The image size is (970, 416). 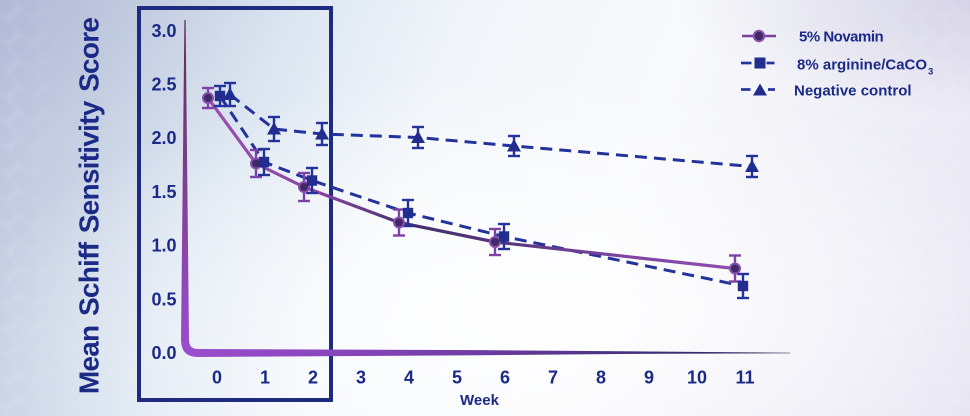 What do you see at coordinates (163, 85) in the screenshot?
I see `svg-text: 2.5` at bounding box center [163, 85].